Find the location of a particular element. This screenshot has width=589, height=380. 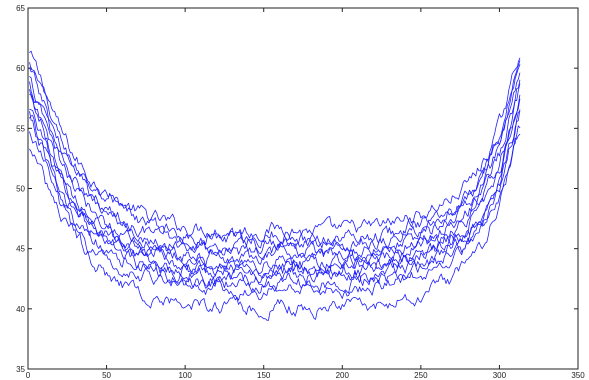

y-tick-label: 40 is located at coordinates (20, 309).